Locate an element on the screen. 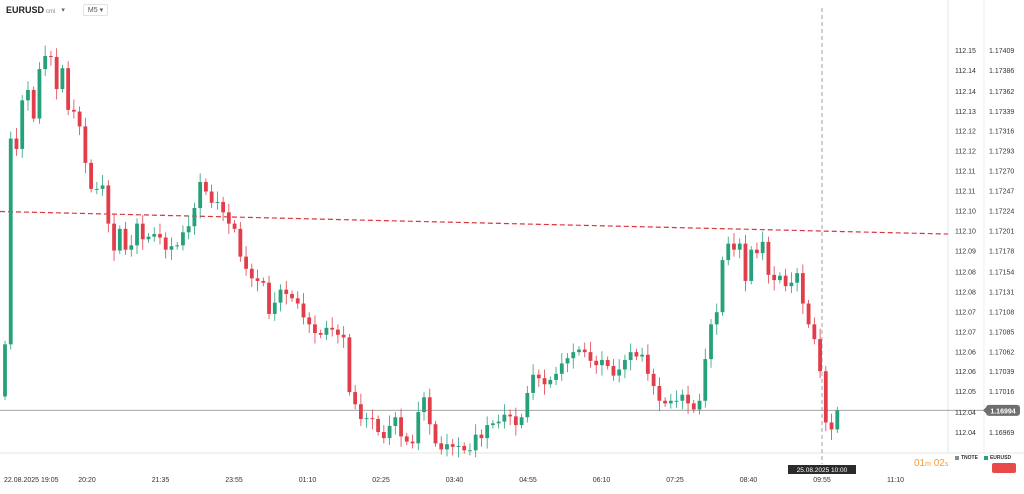 Image resolution: width=1024 pixels, height=494 pixels. legend-item-tnote: TNOTE is located at coordinates (966, 458).